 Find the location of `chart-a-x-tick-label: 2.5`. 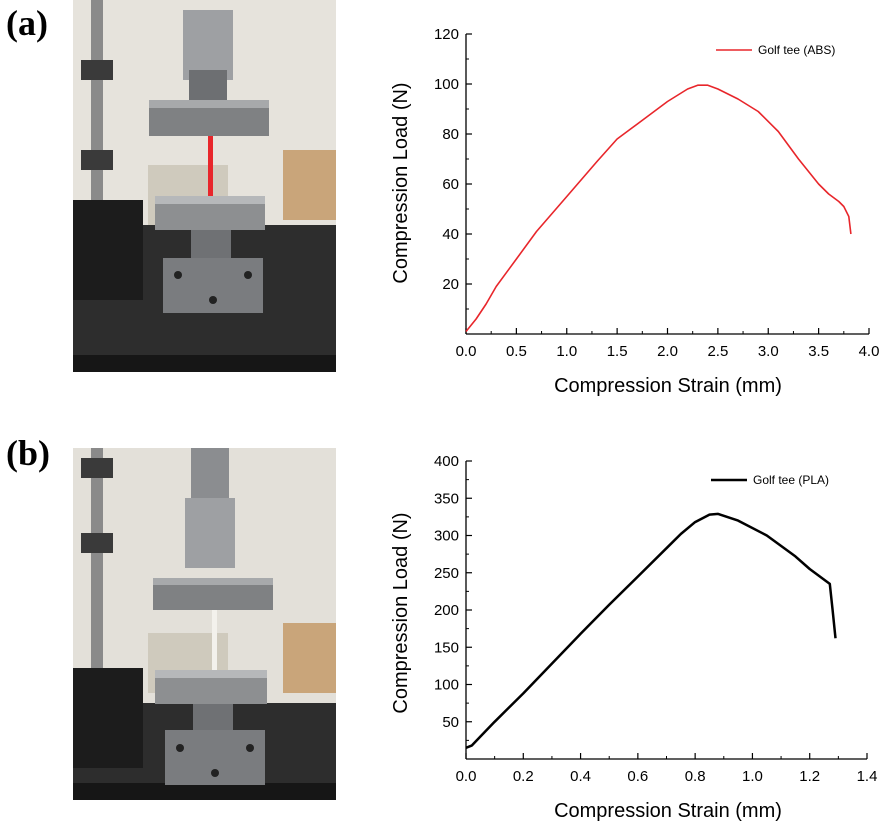

chart-a-x-tick-label: 2.5 is located at coordinates (717, 351).